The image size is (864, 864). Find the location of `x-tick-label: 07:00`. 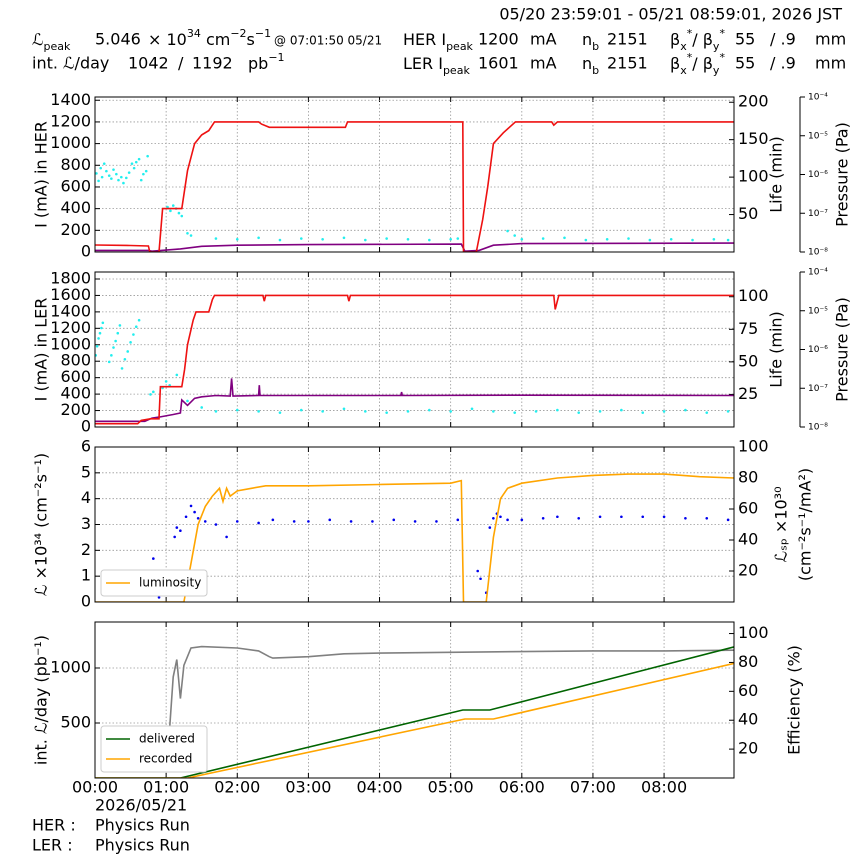

x-tick-label: 07:00 is located at coordinates (593, 787).